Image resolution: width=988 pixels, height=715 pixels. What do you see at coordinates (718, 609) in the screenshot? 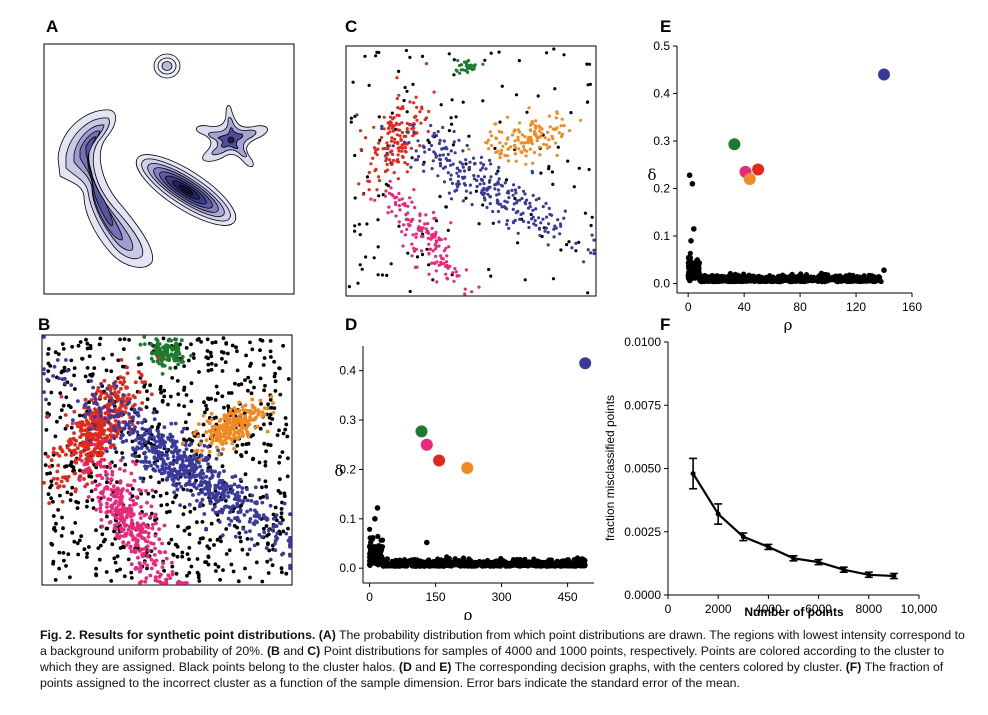
I see `panelF-xtick-label: 2000` at bounding box center [718, 609].